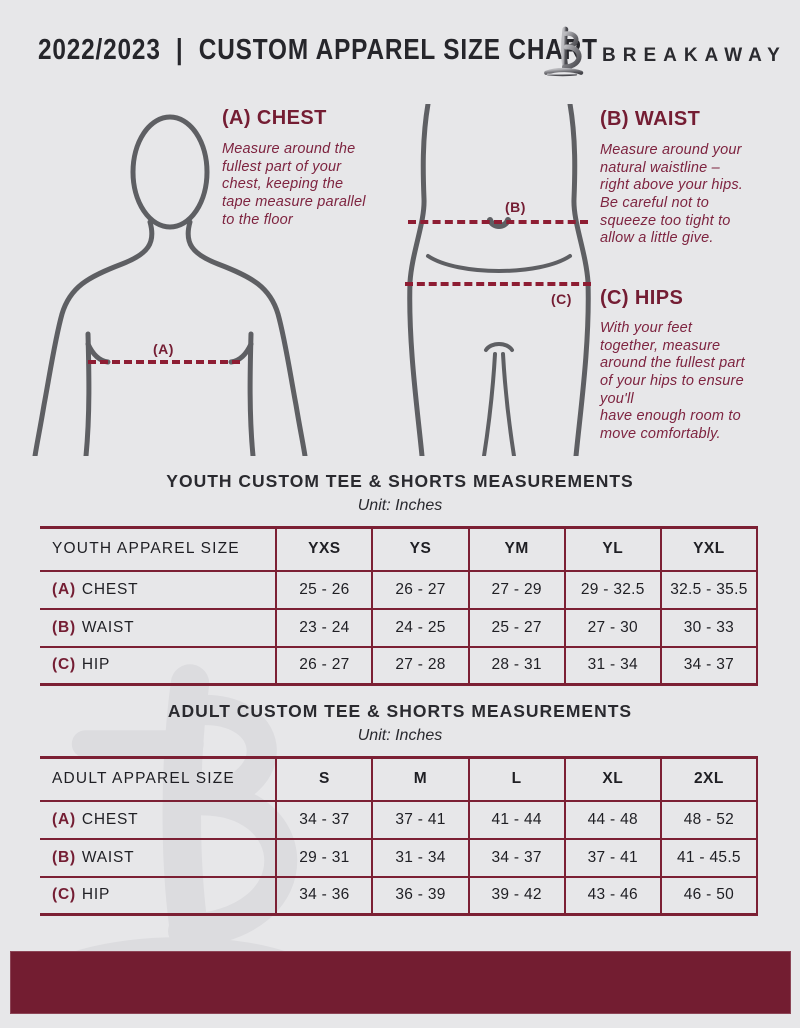 Image resolution: width=800 pixels, height=1028 pixels. Describe the element at coordinates (498, 222) in the screenshot. I see `waist-measure-line` at that location.